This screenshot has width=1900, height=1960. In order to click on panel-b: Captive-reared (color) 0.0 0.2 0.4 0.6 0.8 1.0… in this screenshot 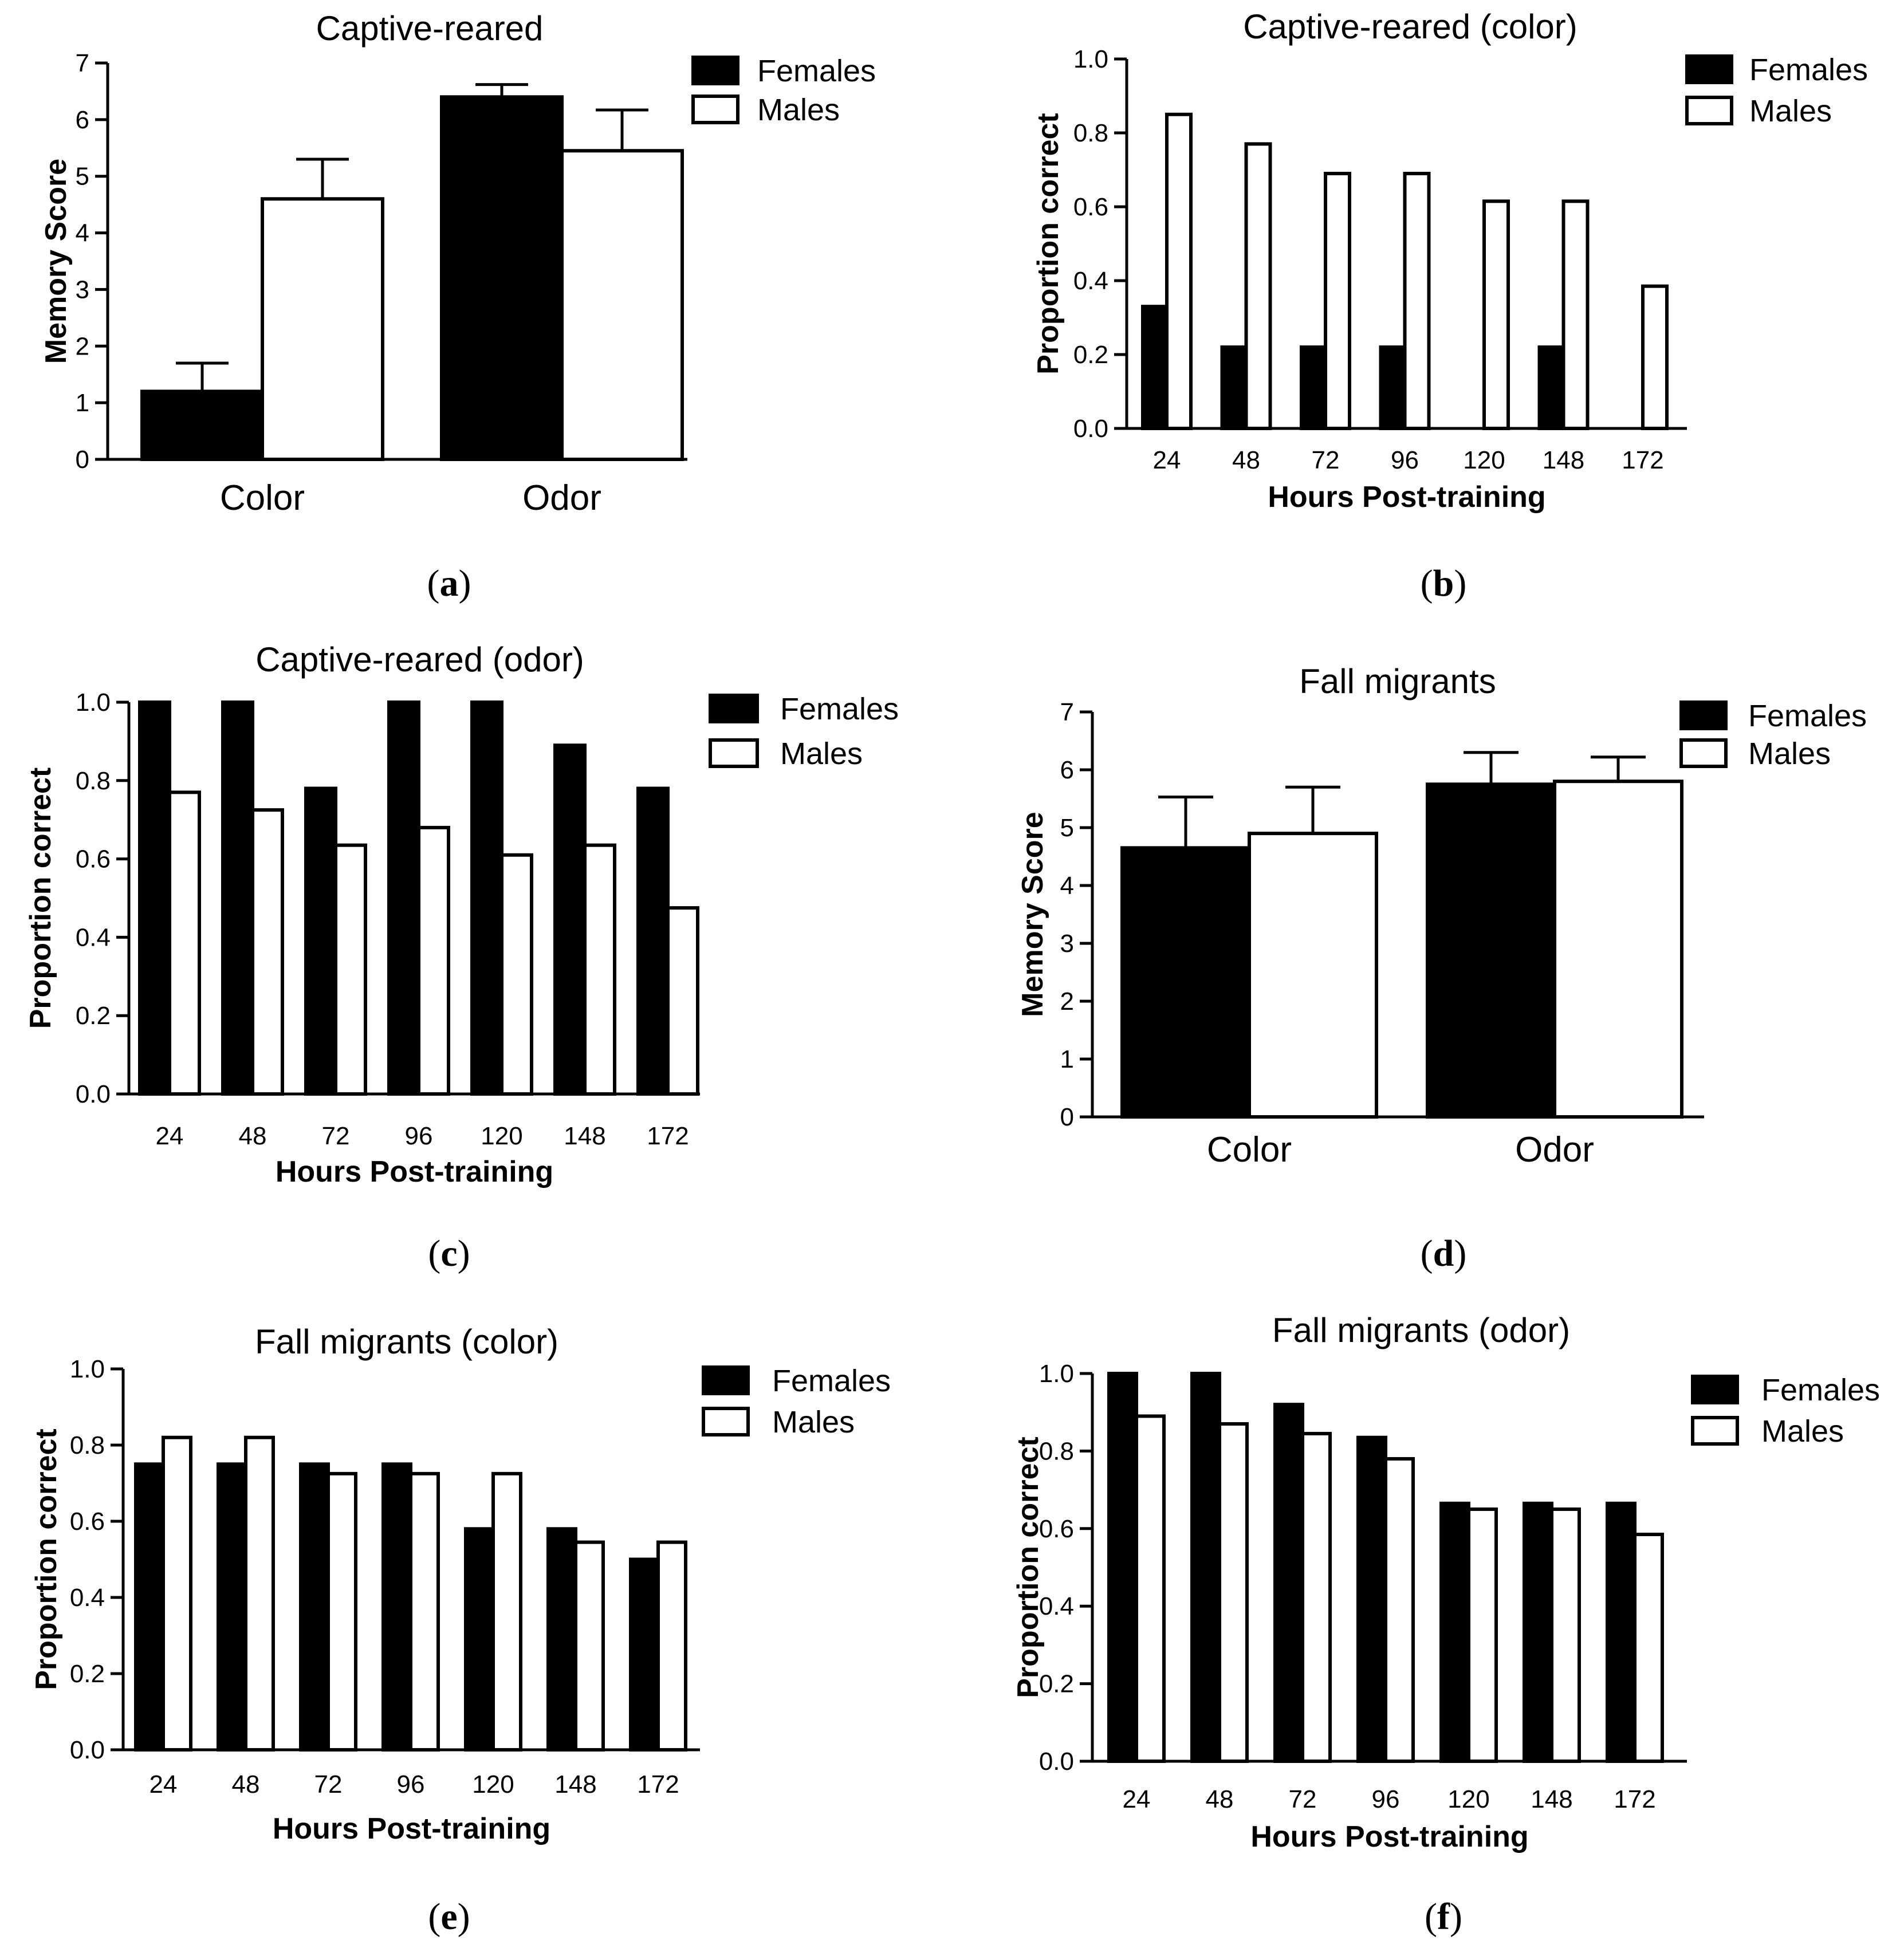, I will do `click(1450, 305)`.